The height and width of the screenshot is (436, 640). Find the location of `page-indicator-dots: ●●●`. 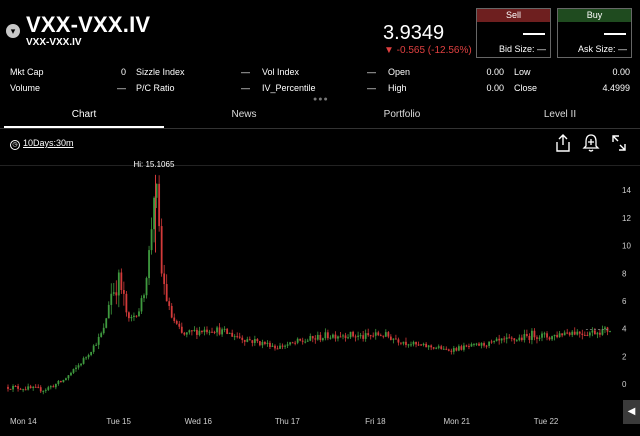

page-indicator-dots: ●●● is located at coordinates (321, 99).